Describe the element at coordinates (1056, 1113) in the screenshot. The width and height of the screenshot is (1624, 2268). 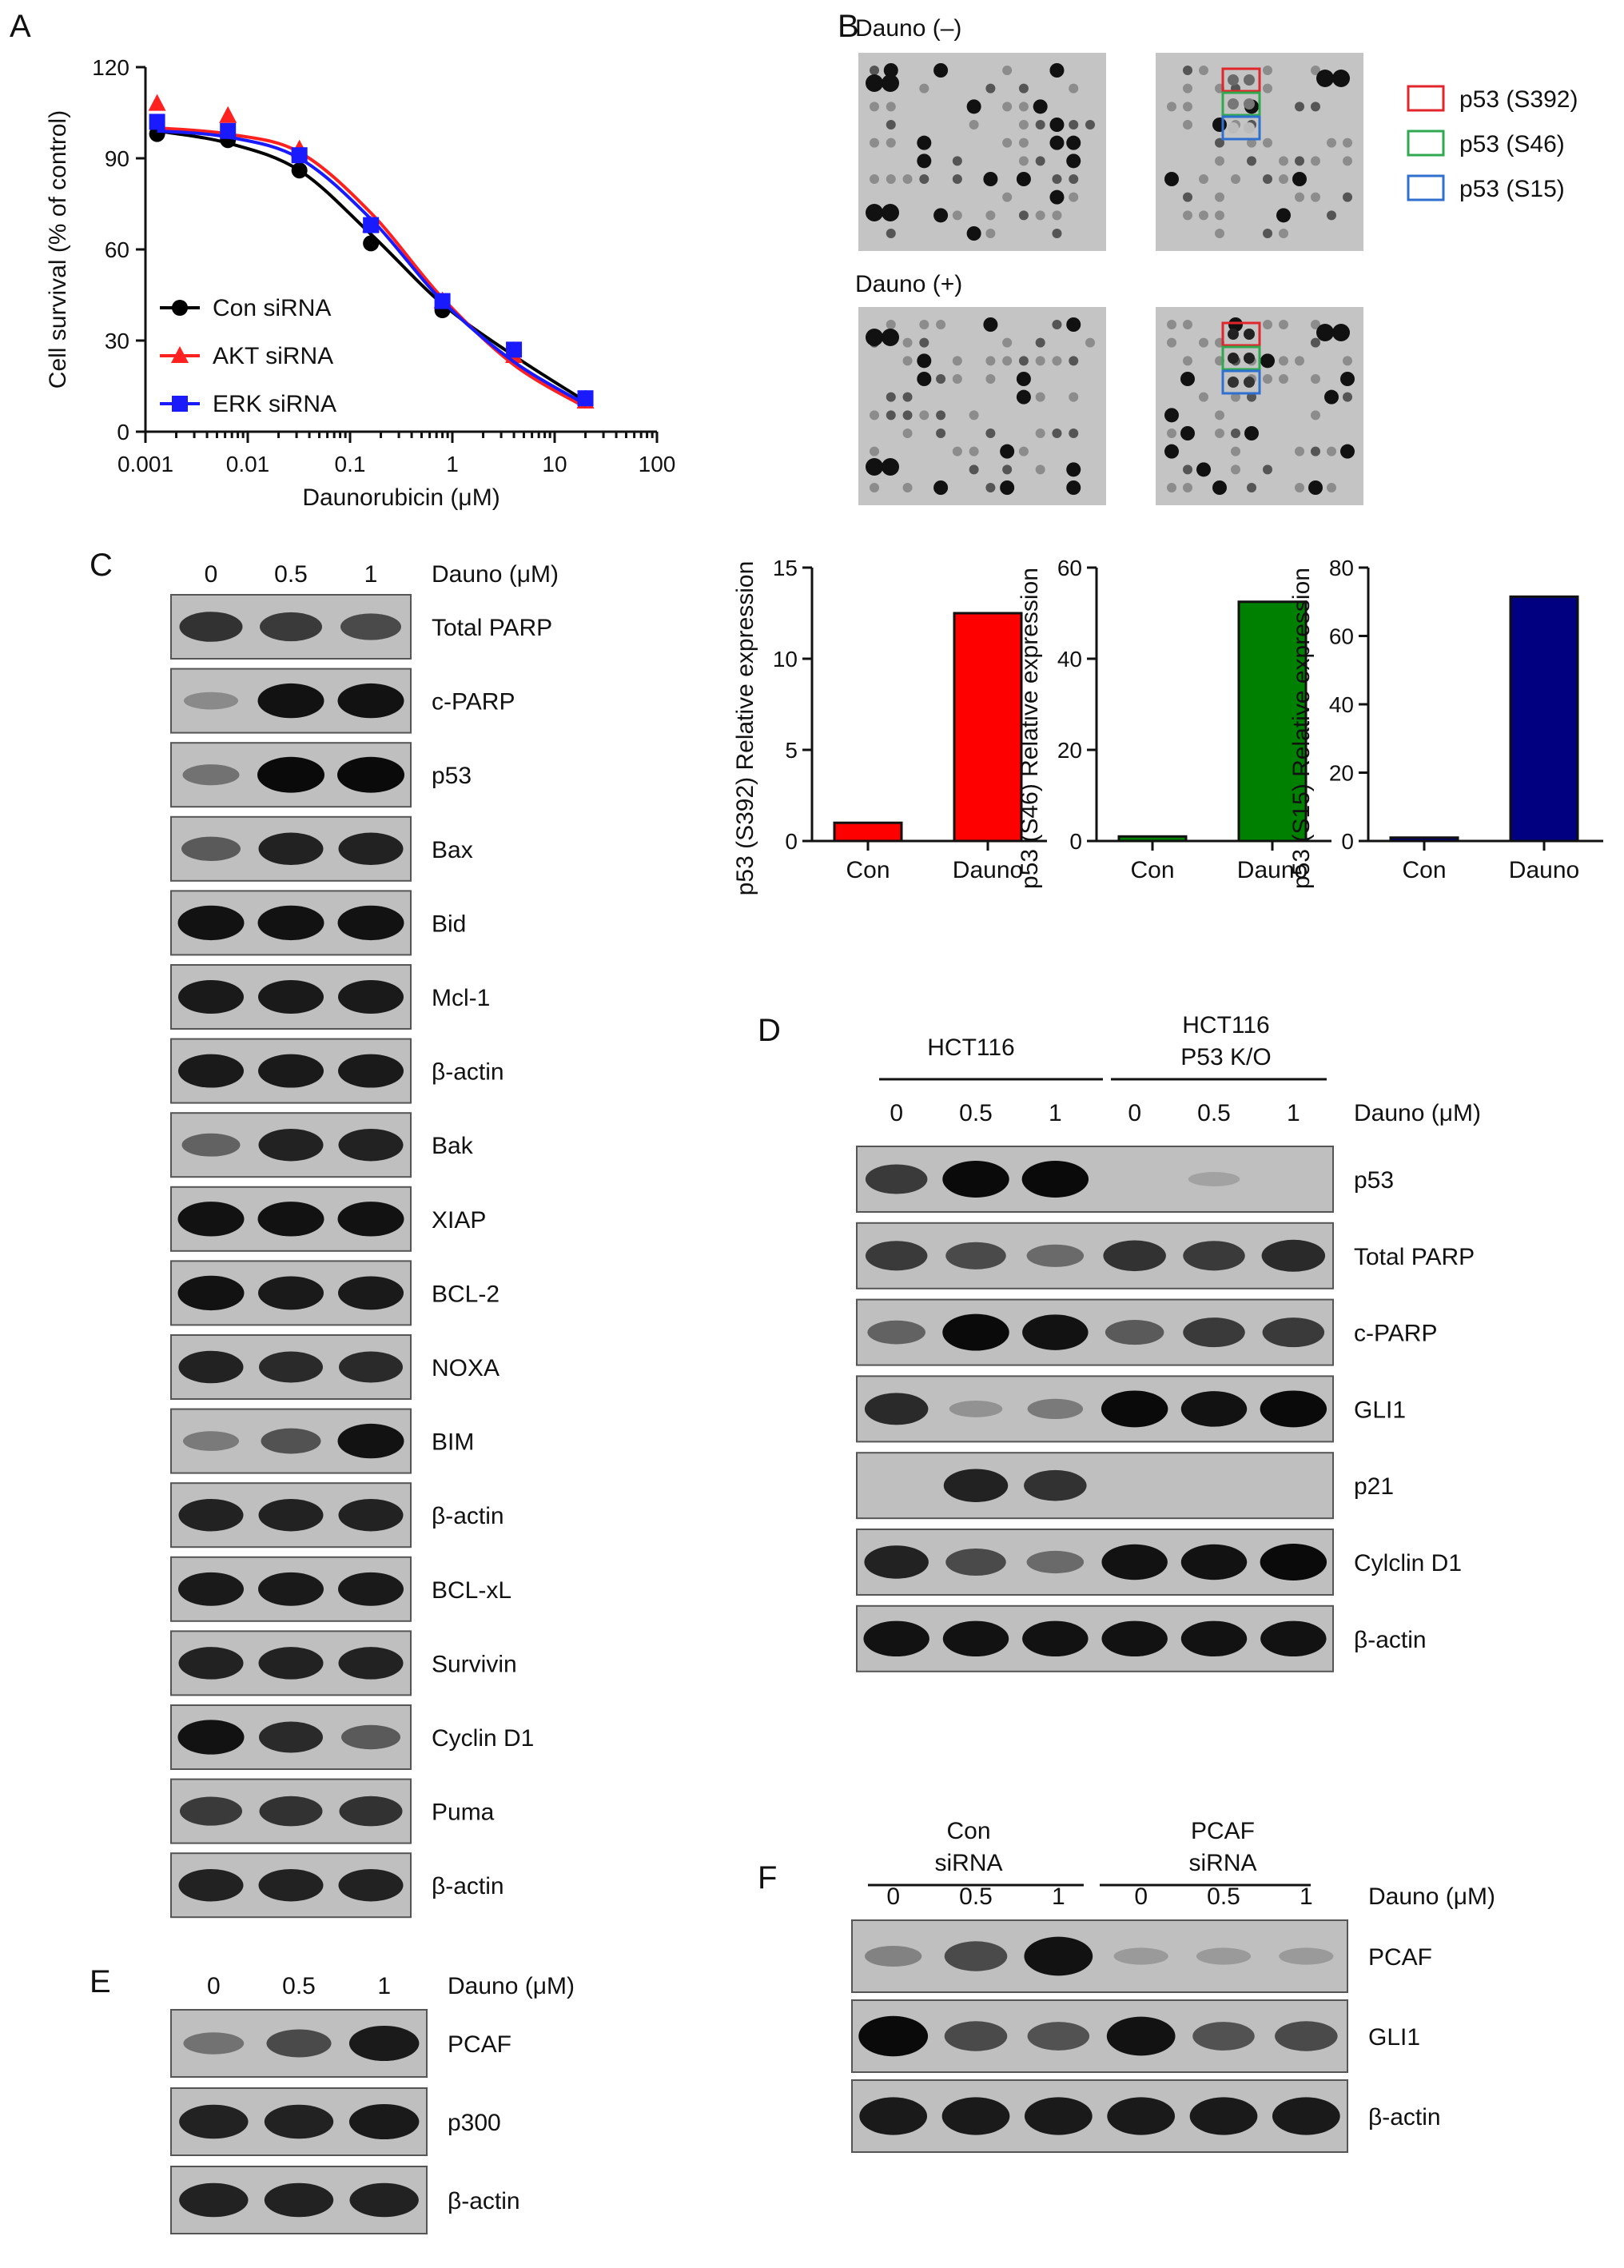
I see `dose-label: 1` at that location.